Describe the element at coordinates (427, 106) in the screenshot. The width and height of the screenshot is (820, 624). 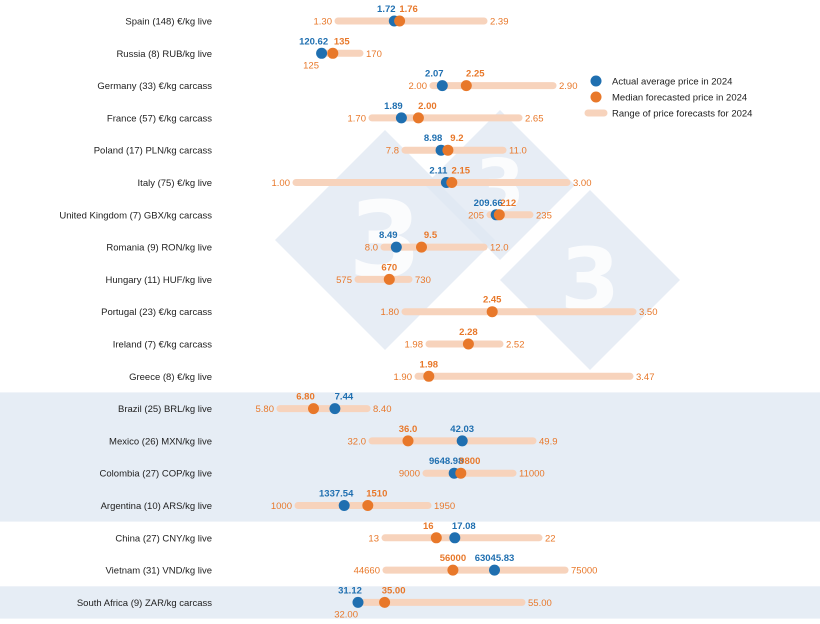
I see `median-value-label: 2.00` at that location.